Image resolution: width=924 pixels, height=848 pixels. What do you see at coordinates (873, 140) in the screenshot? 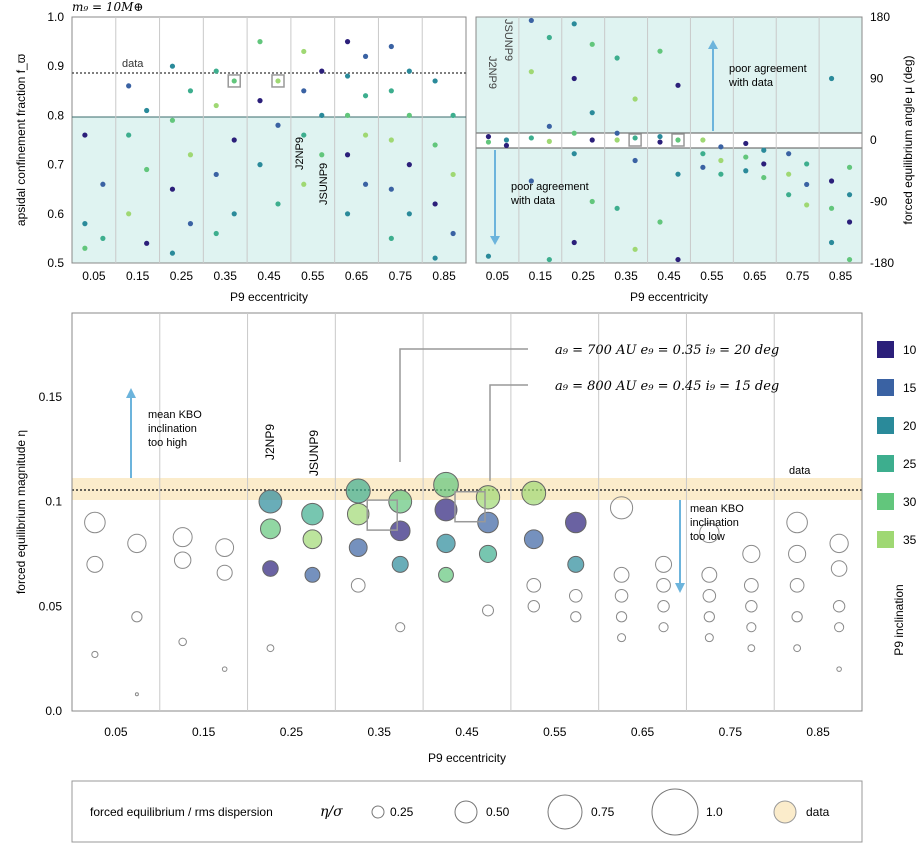
I see `y-tick-label: 0` at bounding box center [873, 140].